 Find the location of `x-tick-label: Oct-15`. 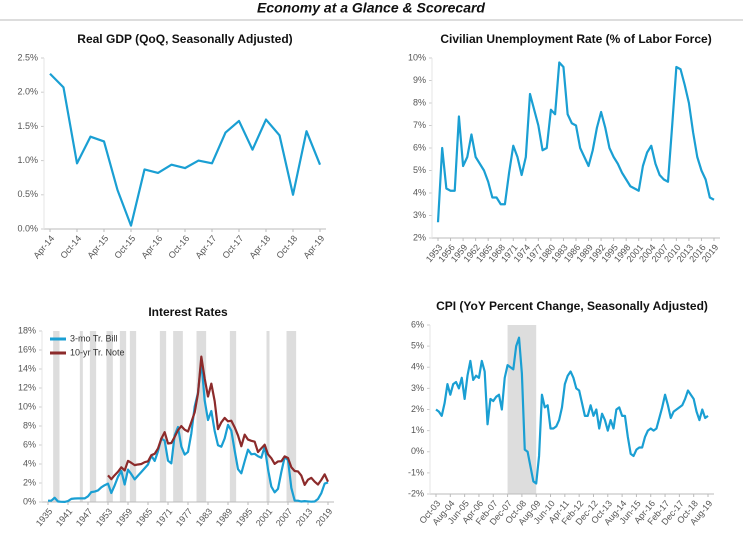

x-tick-label: Oct-15 is located at coordinates (124, 246).